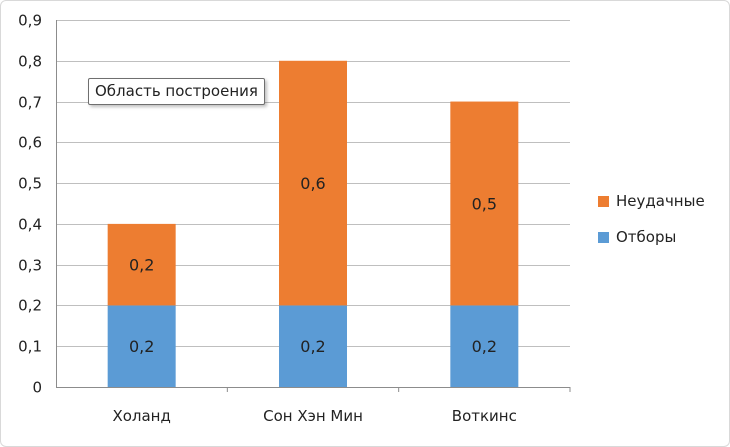 The height and width of the screenshot is (447, 730). I want to click on x-tick-label: Воткинс, so click(484, 416).